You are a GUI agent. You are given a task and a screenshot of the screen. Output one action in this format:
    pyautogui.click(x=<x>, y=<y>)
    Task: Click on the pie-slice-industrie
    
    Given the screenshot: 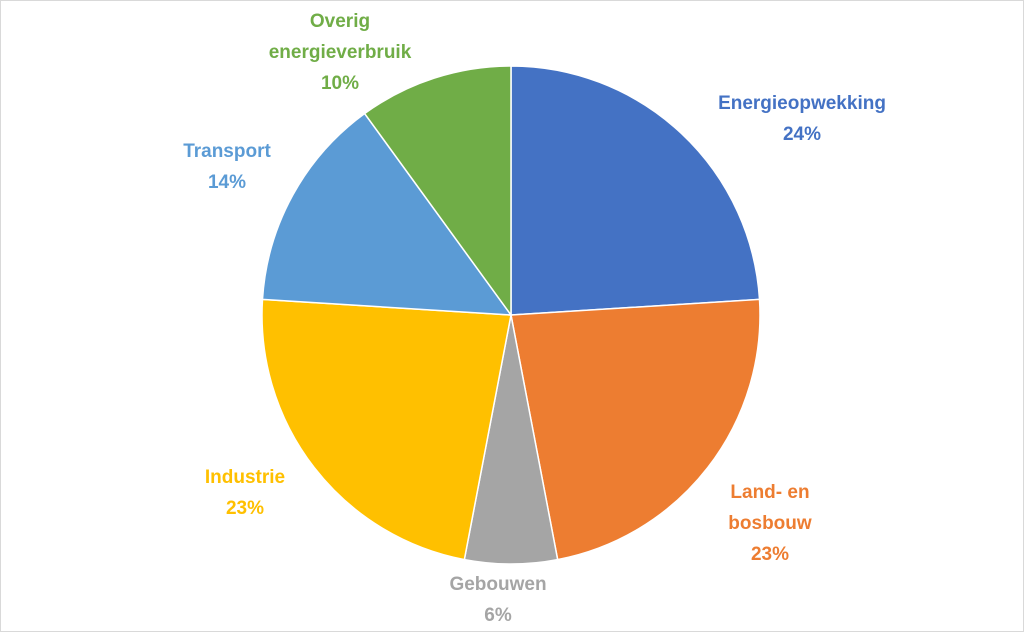 What is the action you would take?
    pyautogui.click(x=386, y=429)
    